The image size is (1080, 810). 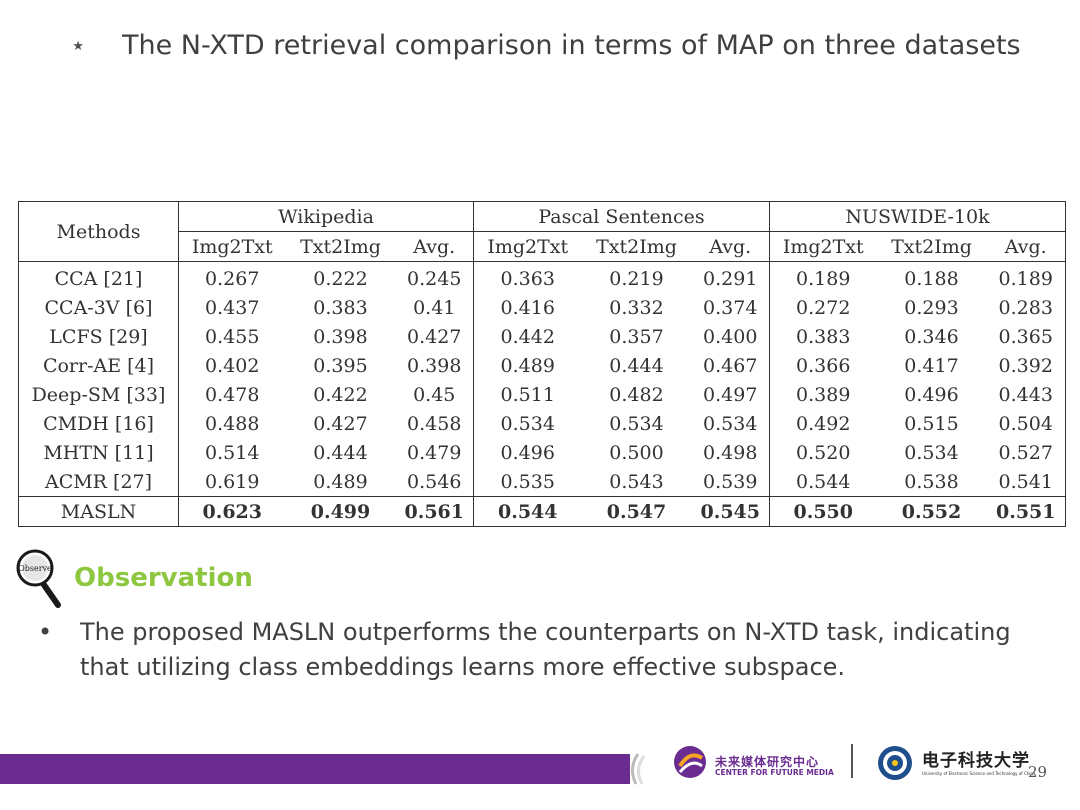 I want to click on value-cell: 0.482, so click(x=636, y=394).